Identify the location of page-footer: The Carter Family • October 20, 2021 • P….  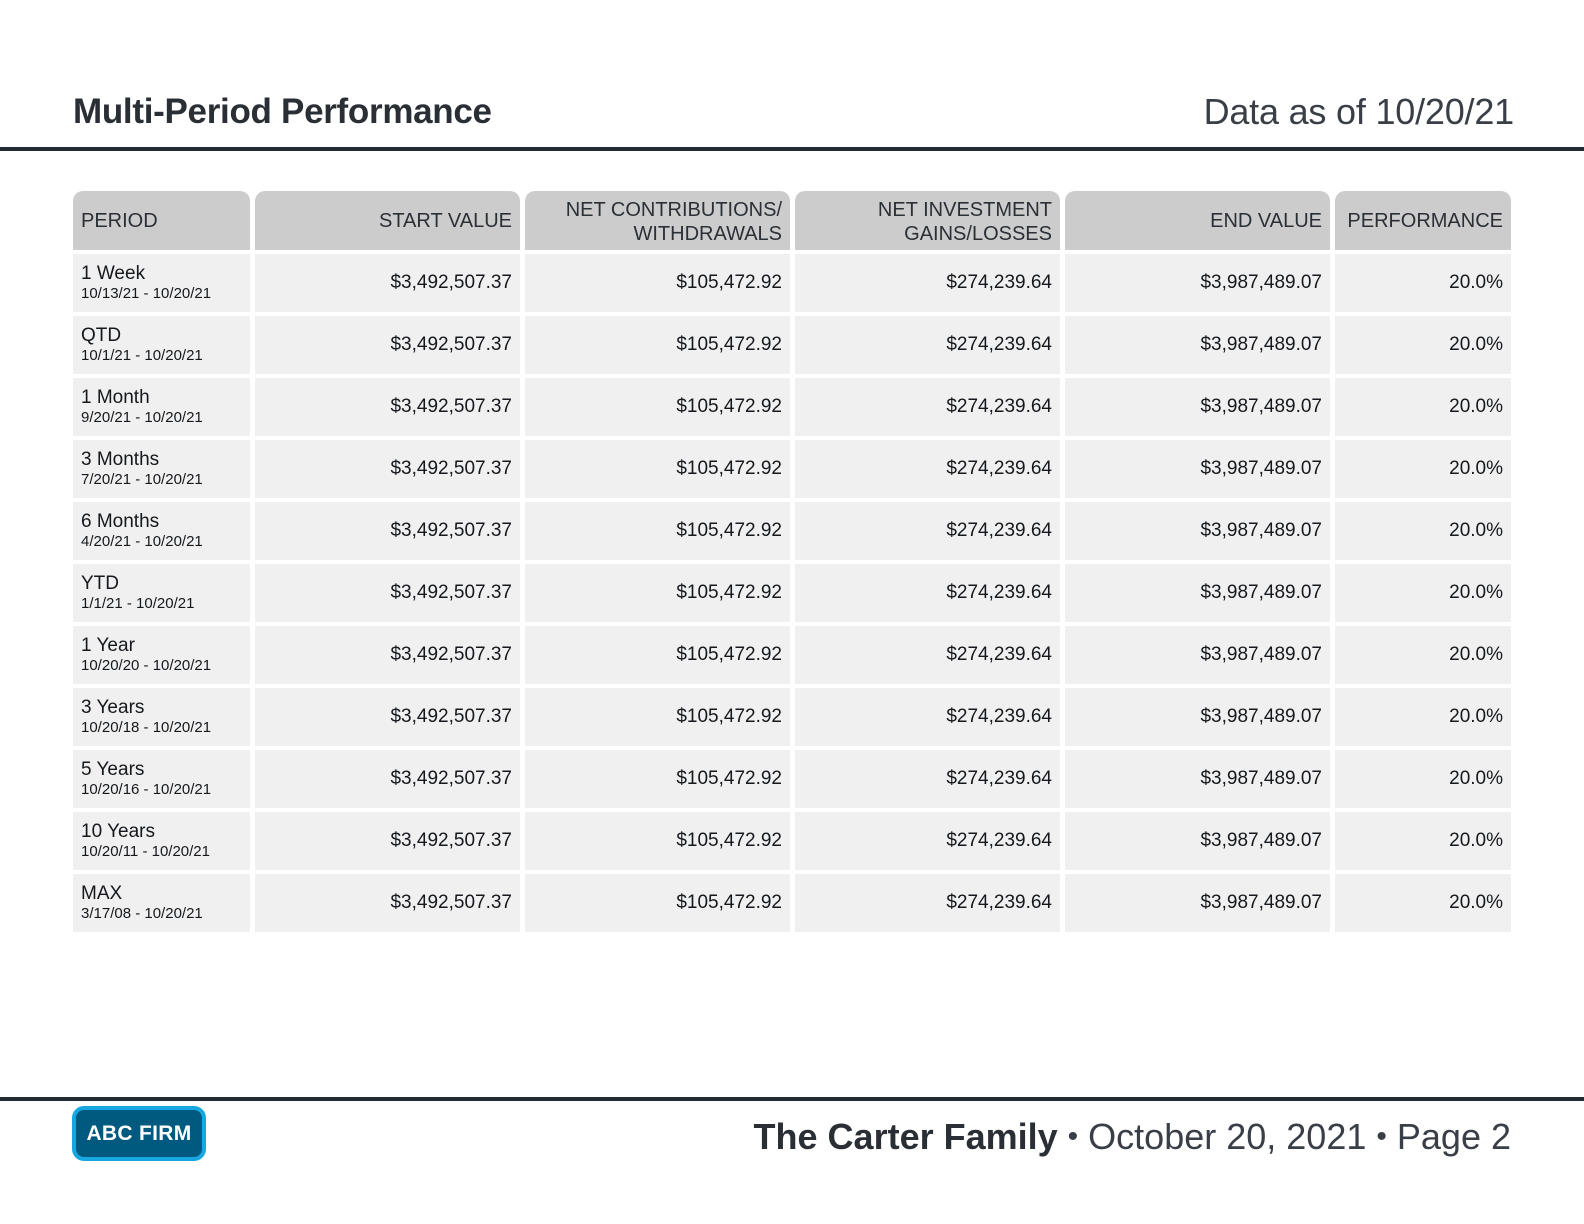
(1132, 1137).